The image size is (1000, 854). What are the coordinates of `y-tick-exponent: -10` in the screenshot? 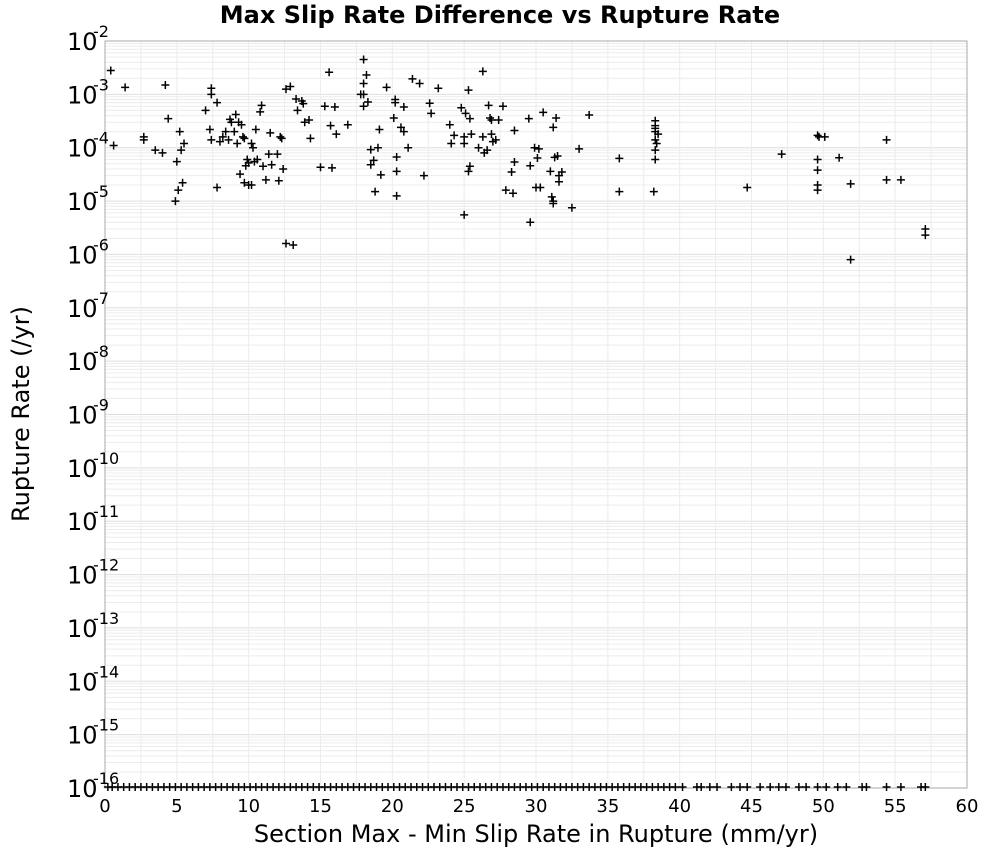 It's located at (106, 458).